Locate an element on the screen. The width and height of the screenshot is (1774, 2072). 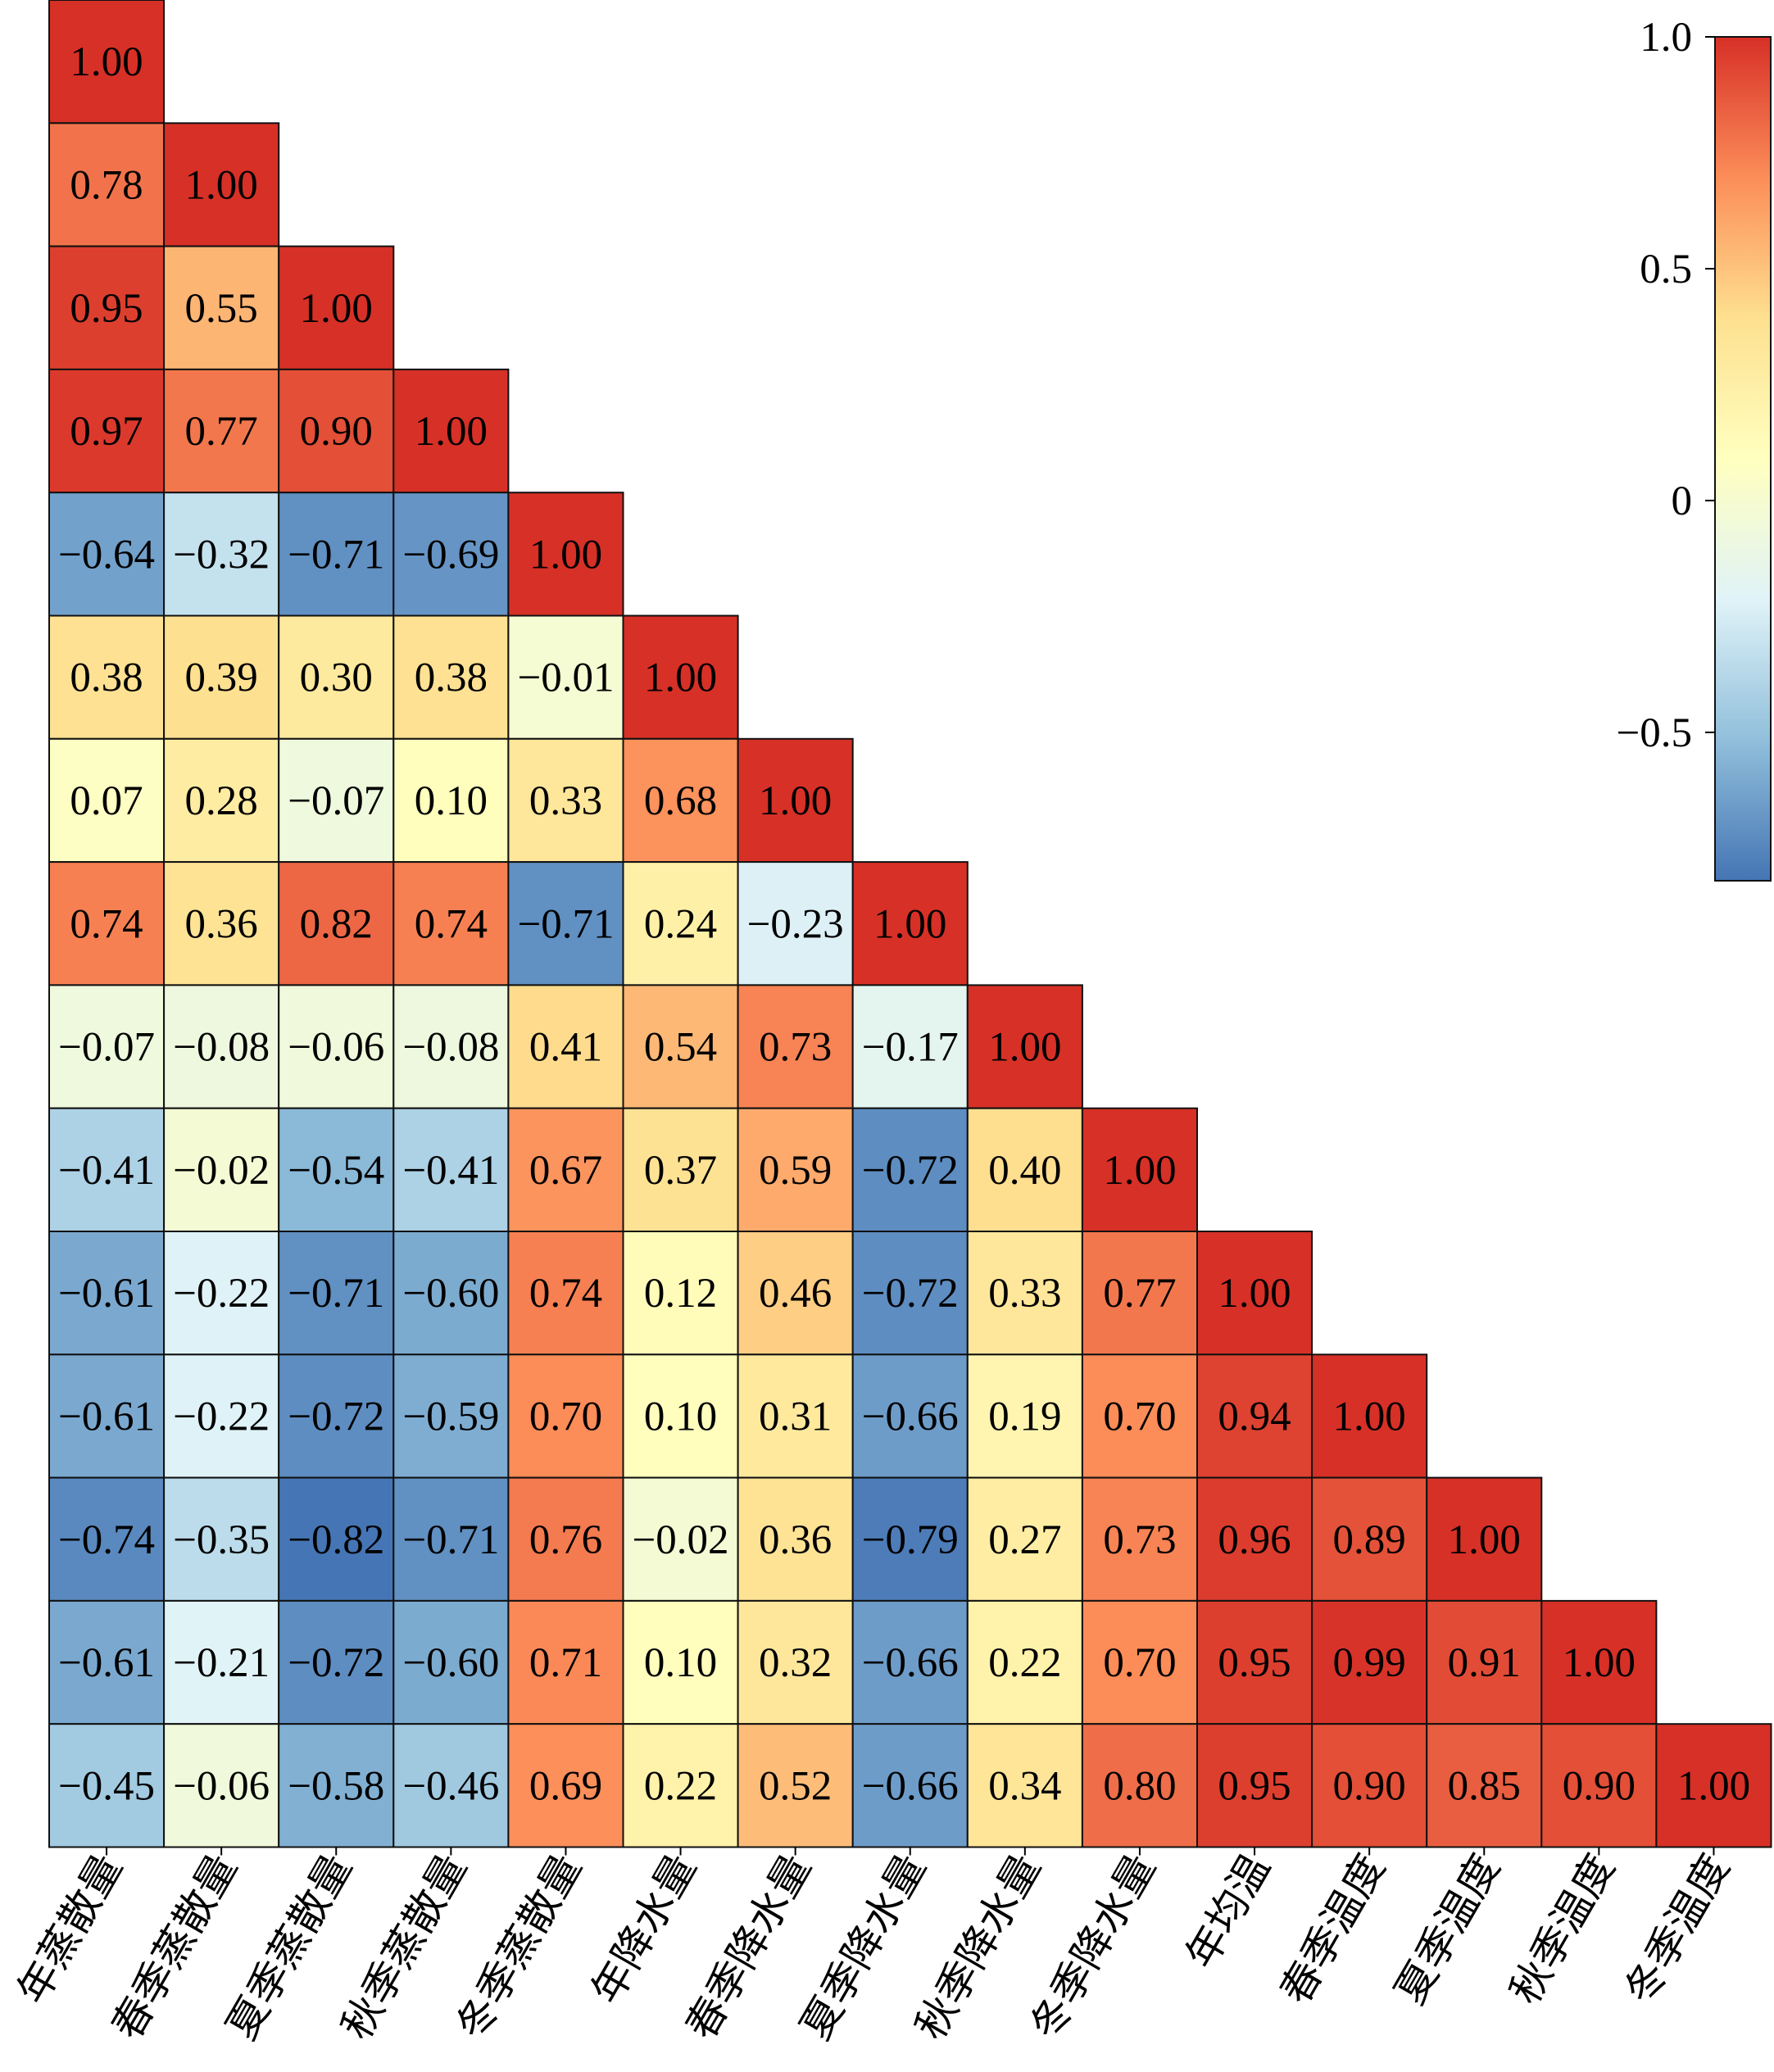
cell-value-label: 0.33 is located at coordinates (1025, 1294).